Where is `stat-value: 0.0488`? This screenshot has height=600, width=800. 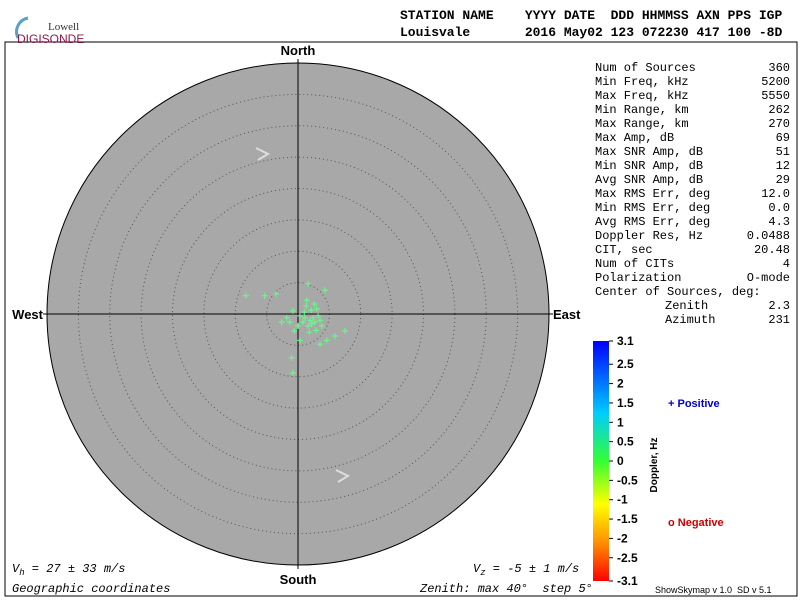
stat-value: 0.0488 is located at coordinates (768, 236).